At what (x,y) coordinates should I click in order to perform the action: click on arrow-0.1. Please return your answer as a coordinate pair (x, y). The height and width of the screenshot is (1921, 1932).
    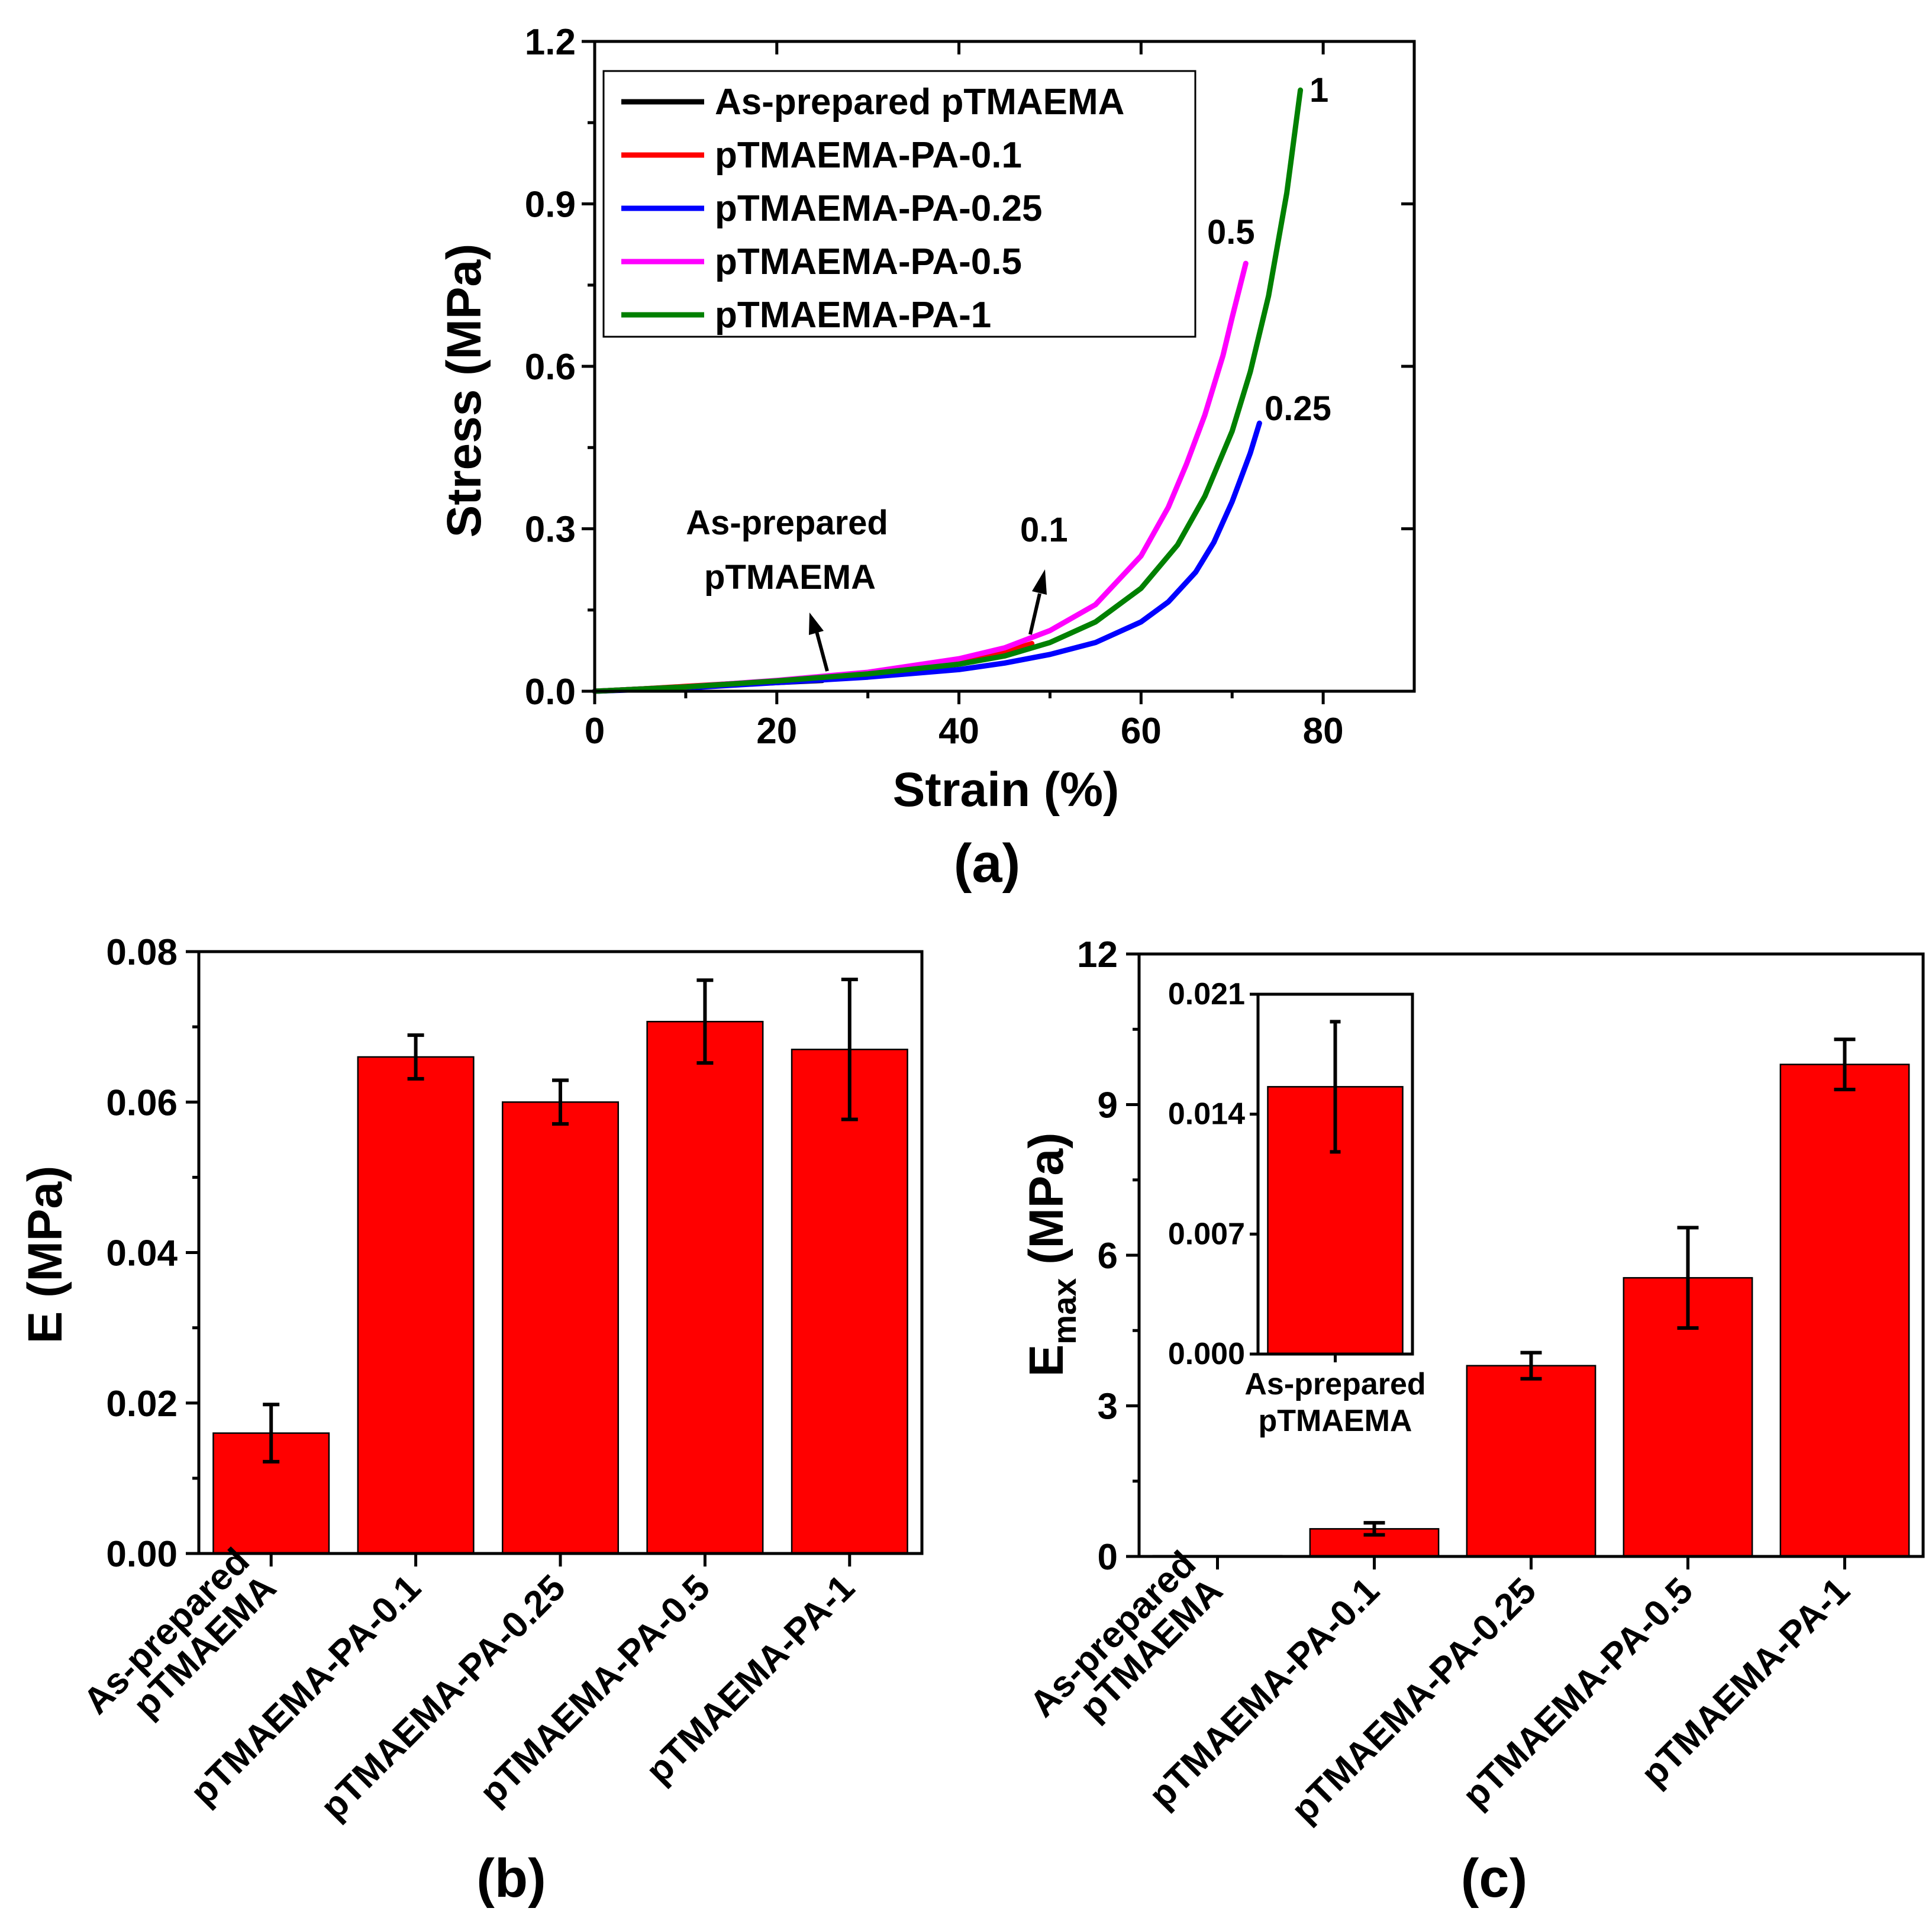
    Looking at the image, I should click on (1034, 614).